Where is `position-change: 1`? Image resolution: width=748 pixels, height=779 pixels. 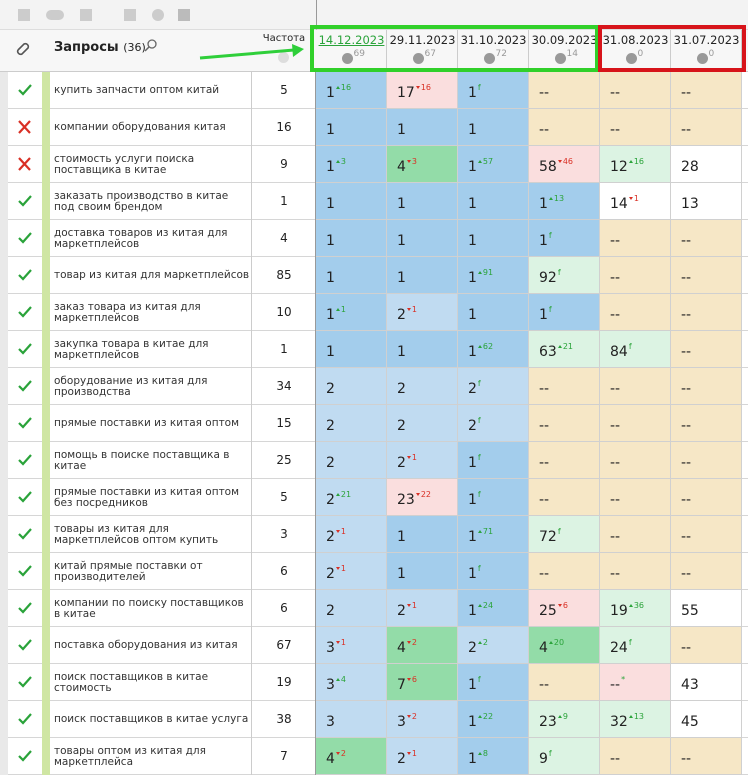
position-change: 1 is located at coordinates (411, 457).